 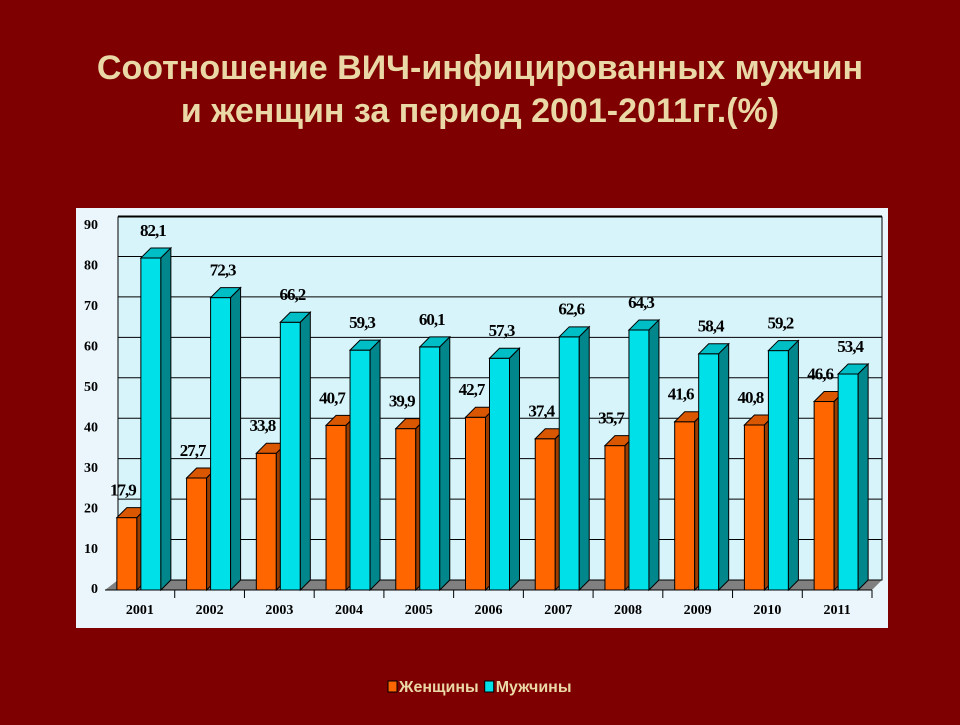 What do you see at coordinates (558, 610) in the screenshot?
I see `x-tick-label: 2007` at bounding box center [558, 610].